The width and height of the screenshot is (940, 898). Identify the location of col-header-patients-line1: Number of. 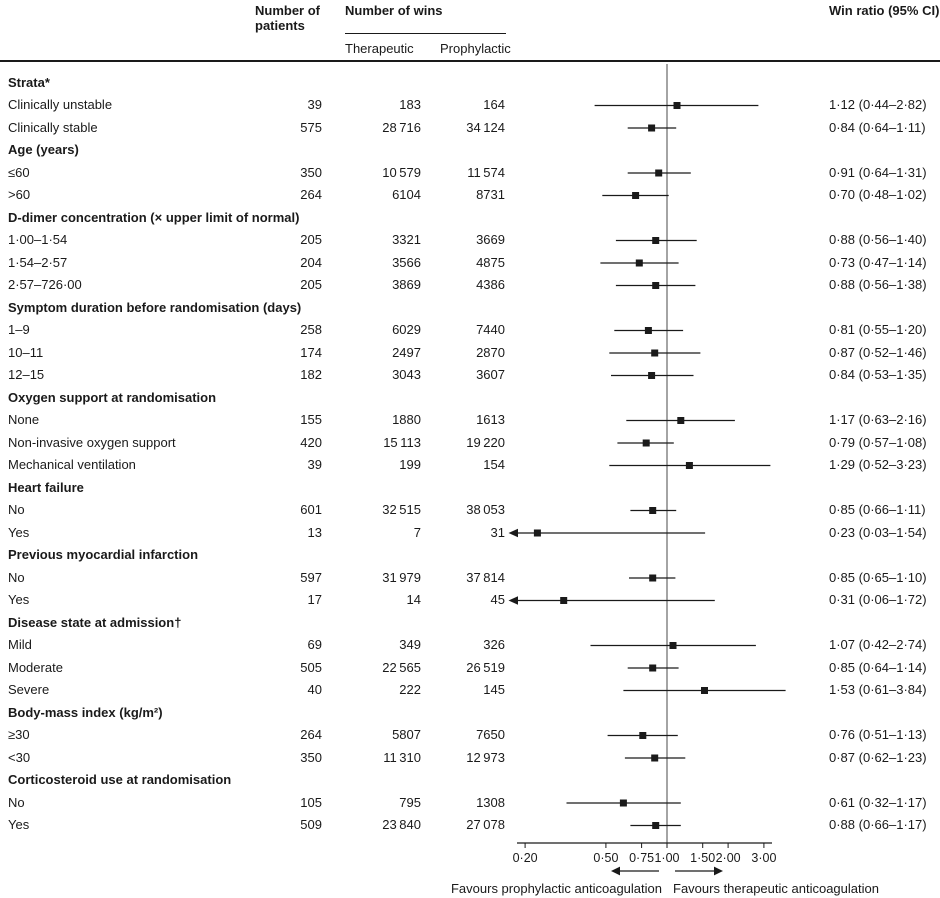
(287, 10).